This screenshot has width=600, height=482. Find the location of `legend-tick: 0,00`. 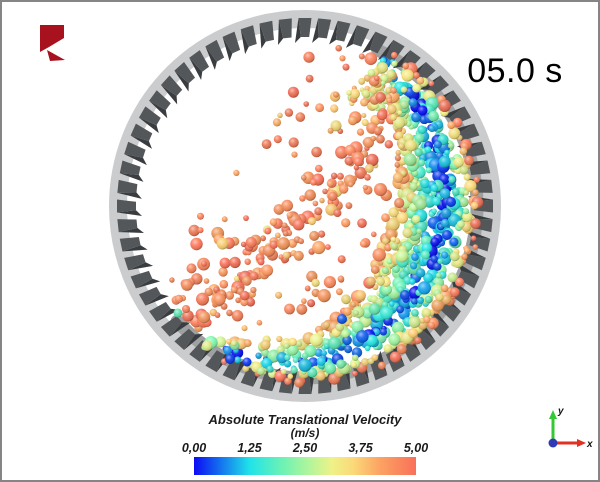

legend-tick: 0,00 is located at coordinates (194, 448).